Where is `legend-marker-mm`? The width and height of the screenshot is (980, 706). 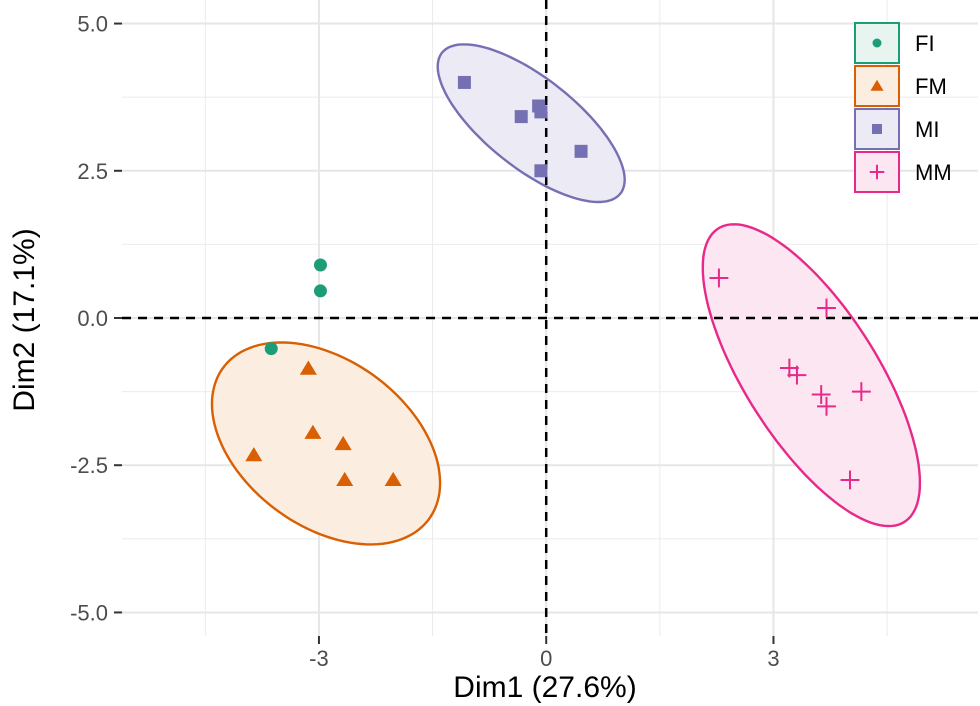
legend-marker-mm is located at coordinates (877, 172).